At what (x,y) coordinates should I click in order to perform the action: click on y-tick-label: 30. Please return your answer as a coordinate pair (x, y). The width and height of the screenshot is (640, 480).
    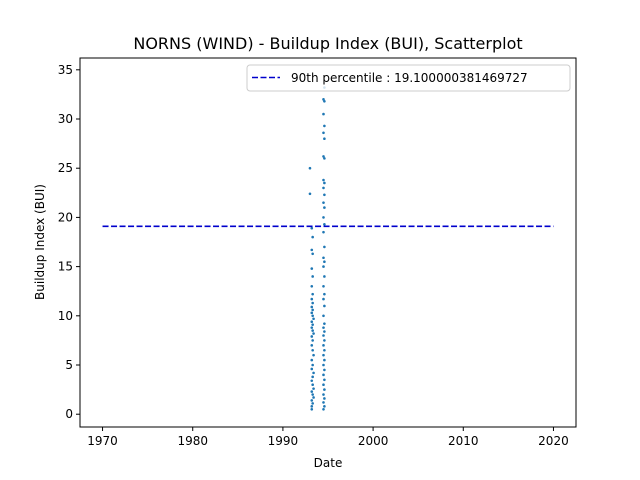
    Looking at the image, I should click on (65, 119).